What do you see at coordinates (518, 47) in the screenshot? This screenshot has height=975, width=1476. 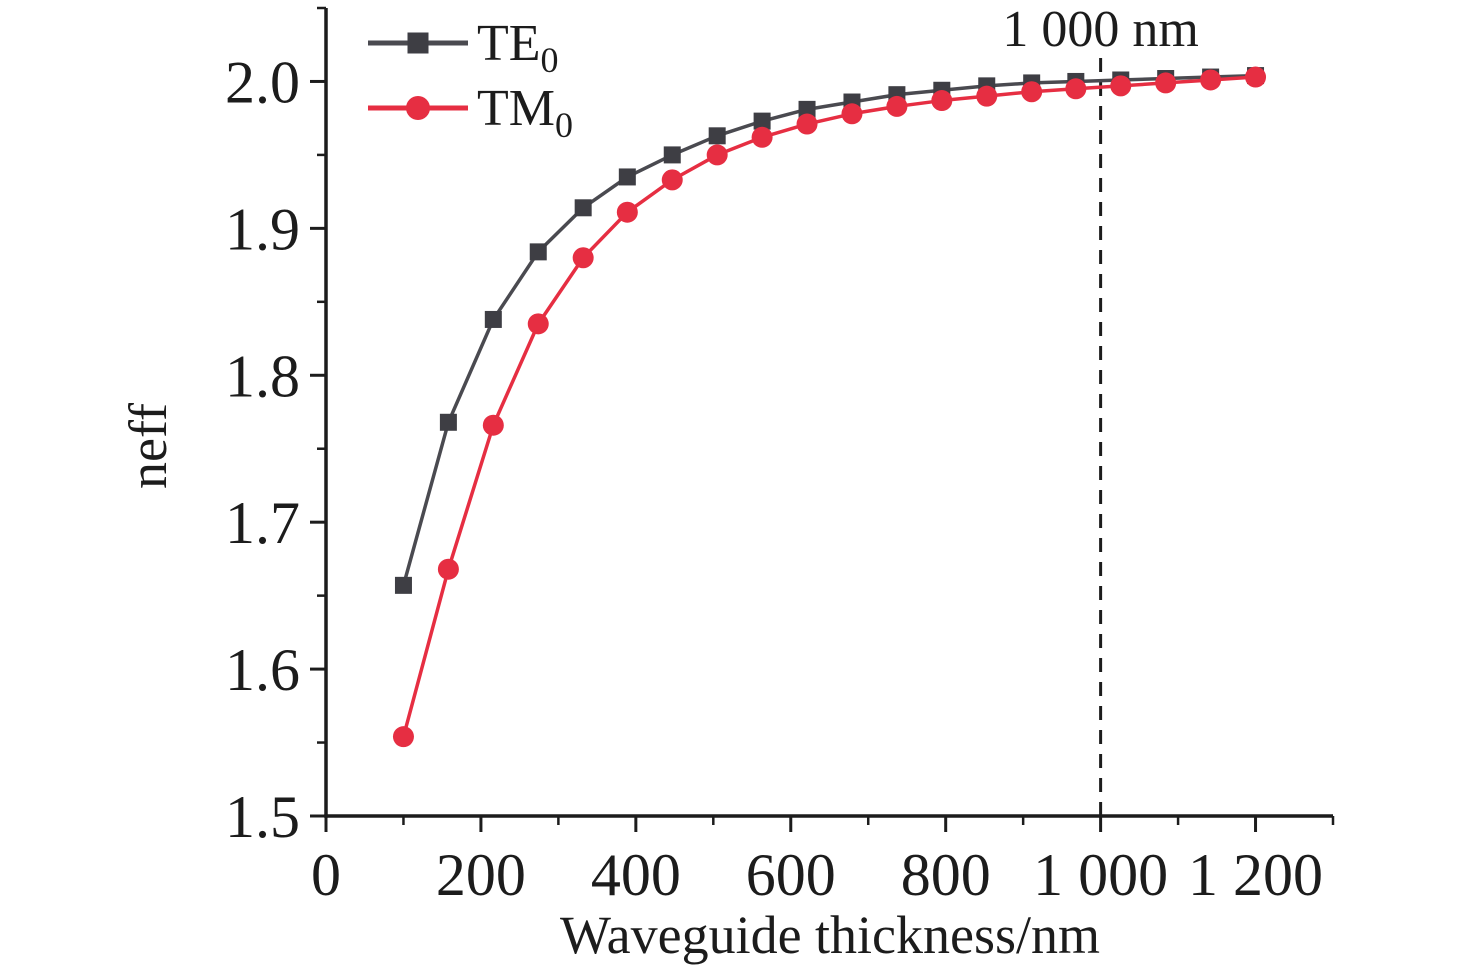 I see `legend-label: TE0` at bounding box center [518, 47].